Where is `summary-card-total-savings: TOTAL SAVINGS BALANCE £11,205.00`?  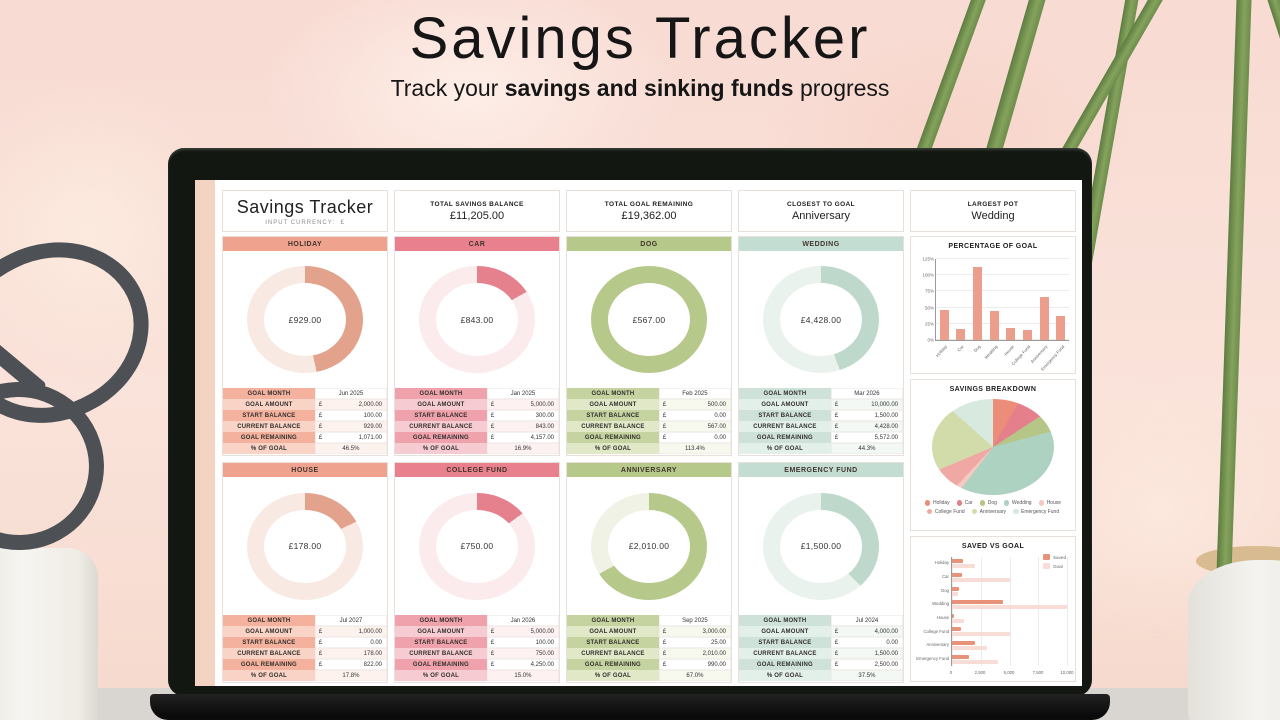 summary-card-total-savings: TOTAL SAVINGS BALANCE £11,205.00 is located at coordinates (477, 211).